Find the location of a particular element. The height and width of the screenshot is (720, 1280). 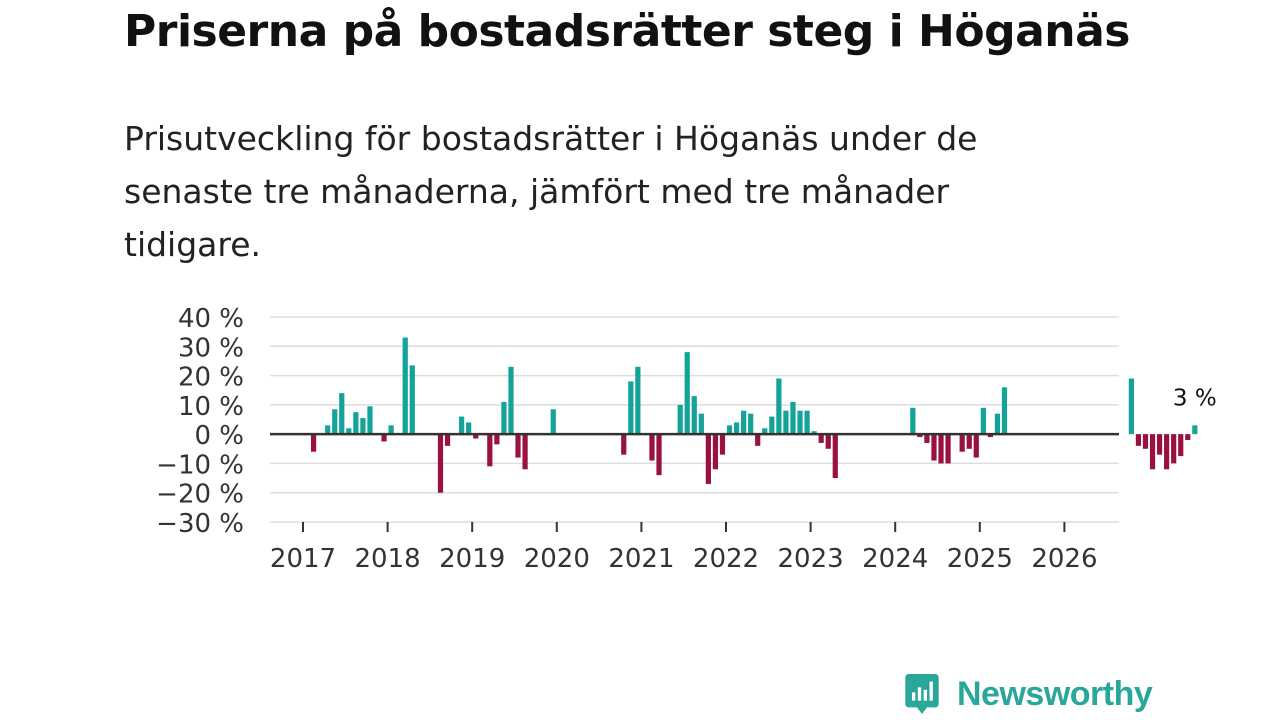

x-tick-label: 2021 is located at coordinates (641, 559).